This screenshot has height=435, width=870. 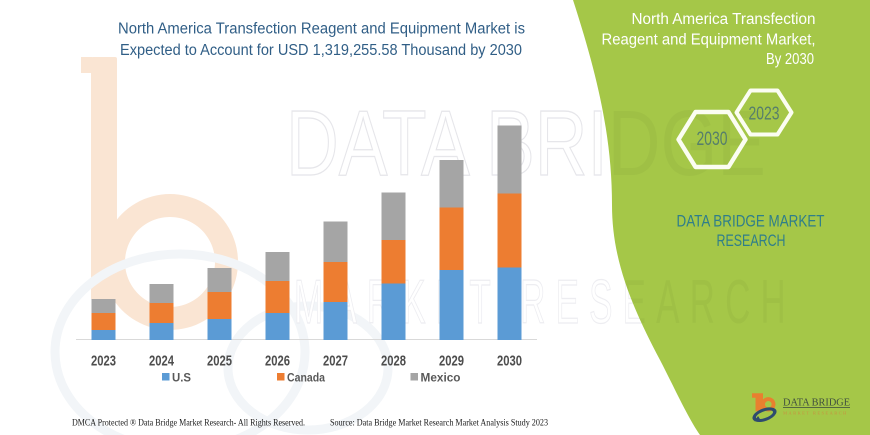 I want to click on svg-text: MARKET RESEARCH, so click(x=815, y=413).